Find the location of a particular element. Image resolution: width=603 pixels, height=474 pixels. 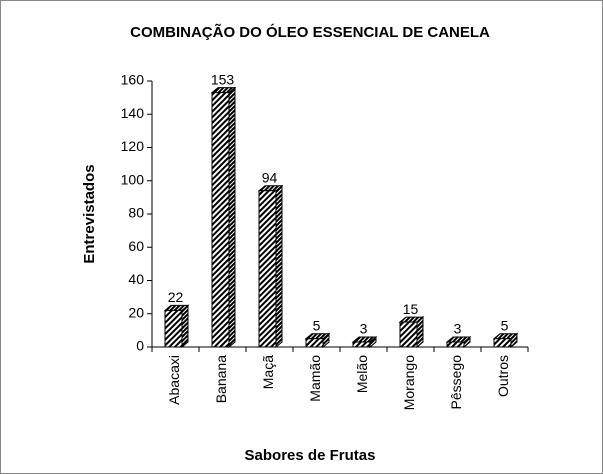

y-tick-label: 80 is located at coordinates (136, 213).